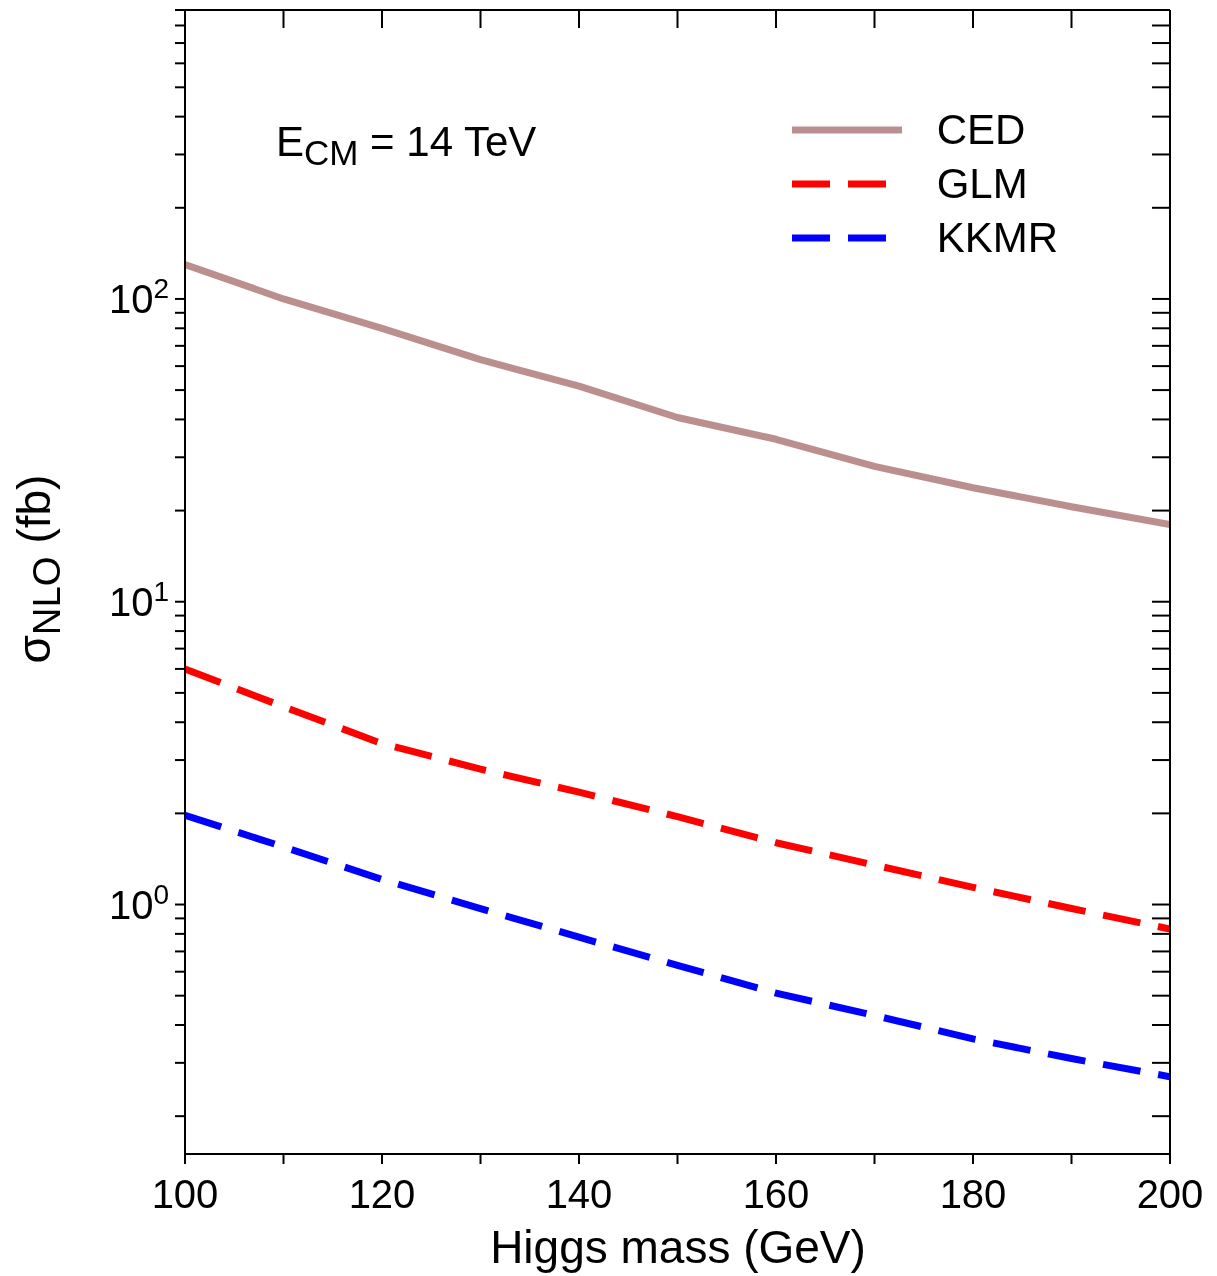 The width and height of the screenshot is (1217, 1276). Describe the element at coordinates (138, 902) in the screenshot. I see `y-tick-label: 10$^{0}$` at that location.